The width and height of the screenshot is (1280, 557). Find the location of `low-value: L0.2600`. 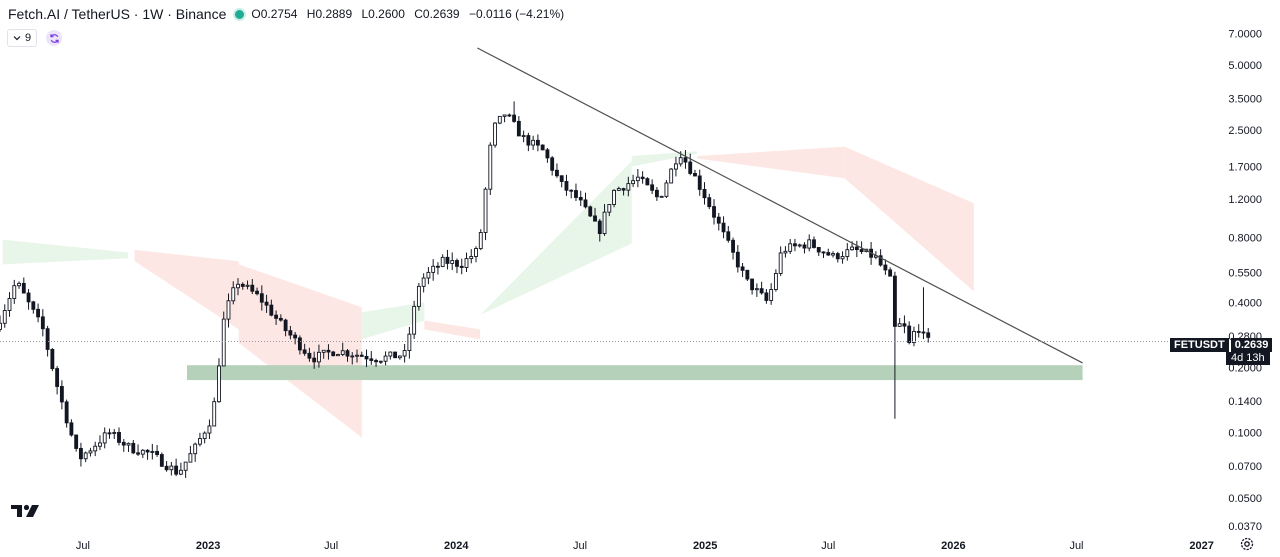

low-value: L0.2600 is located at coordinates (383, 14).